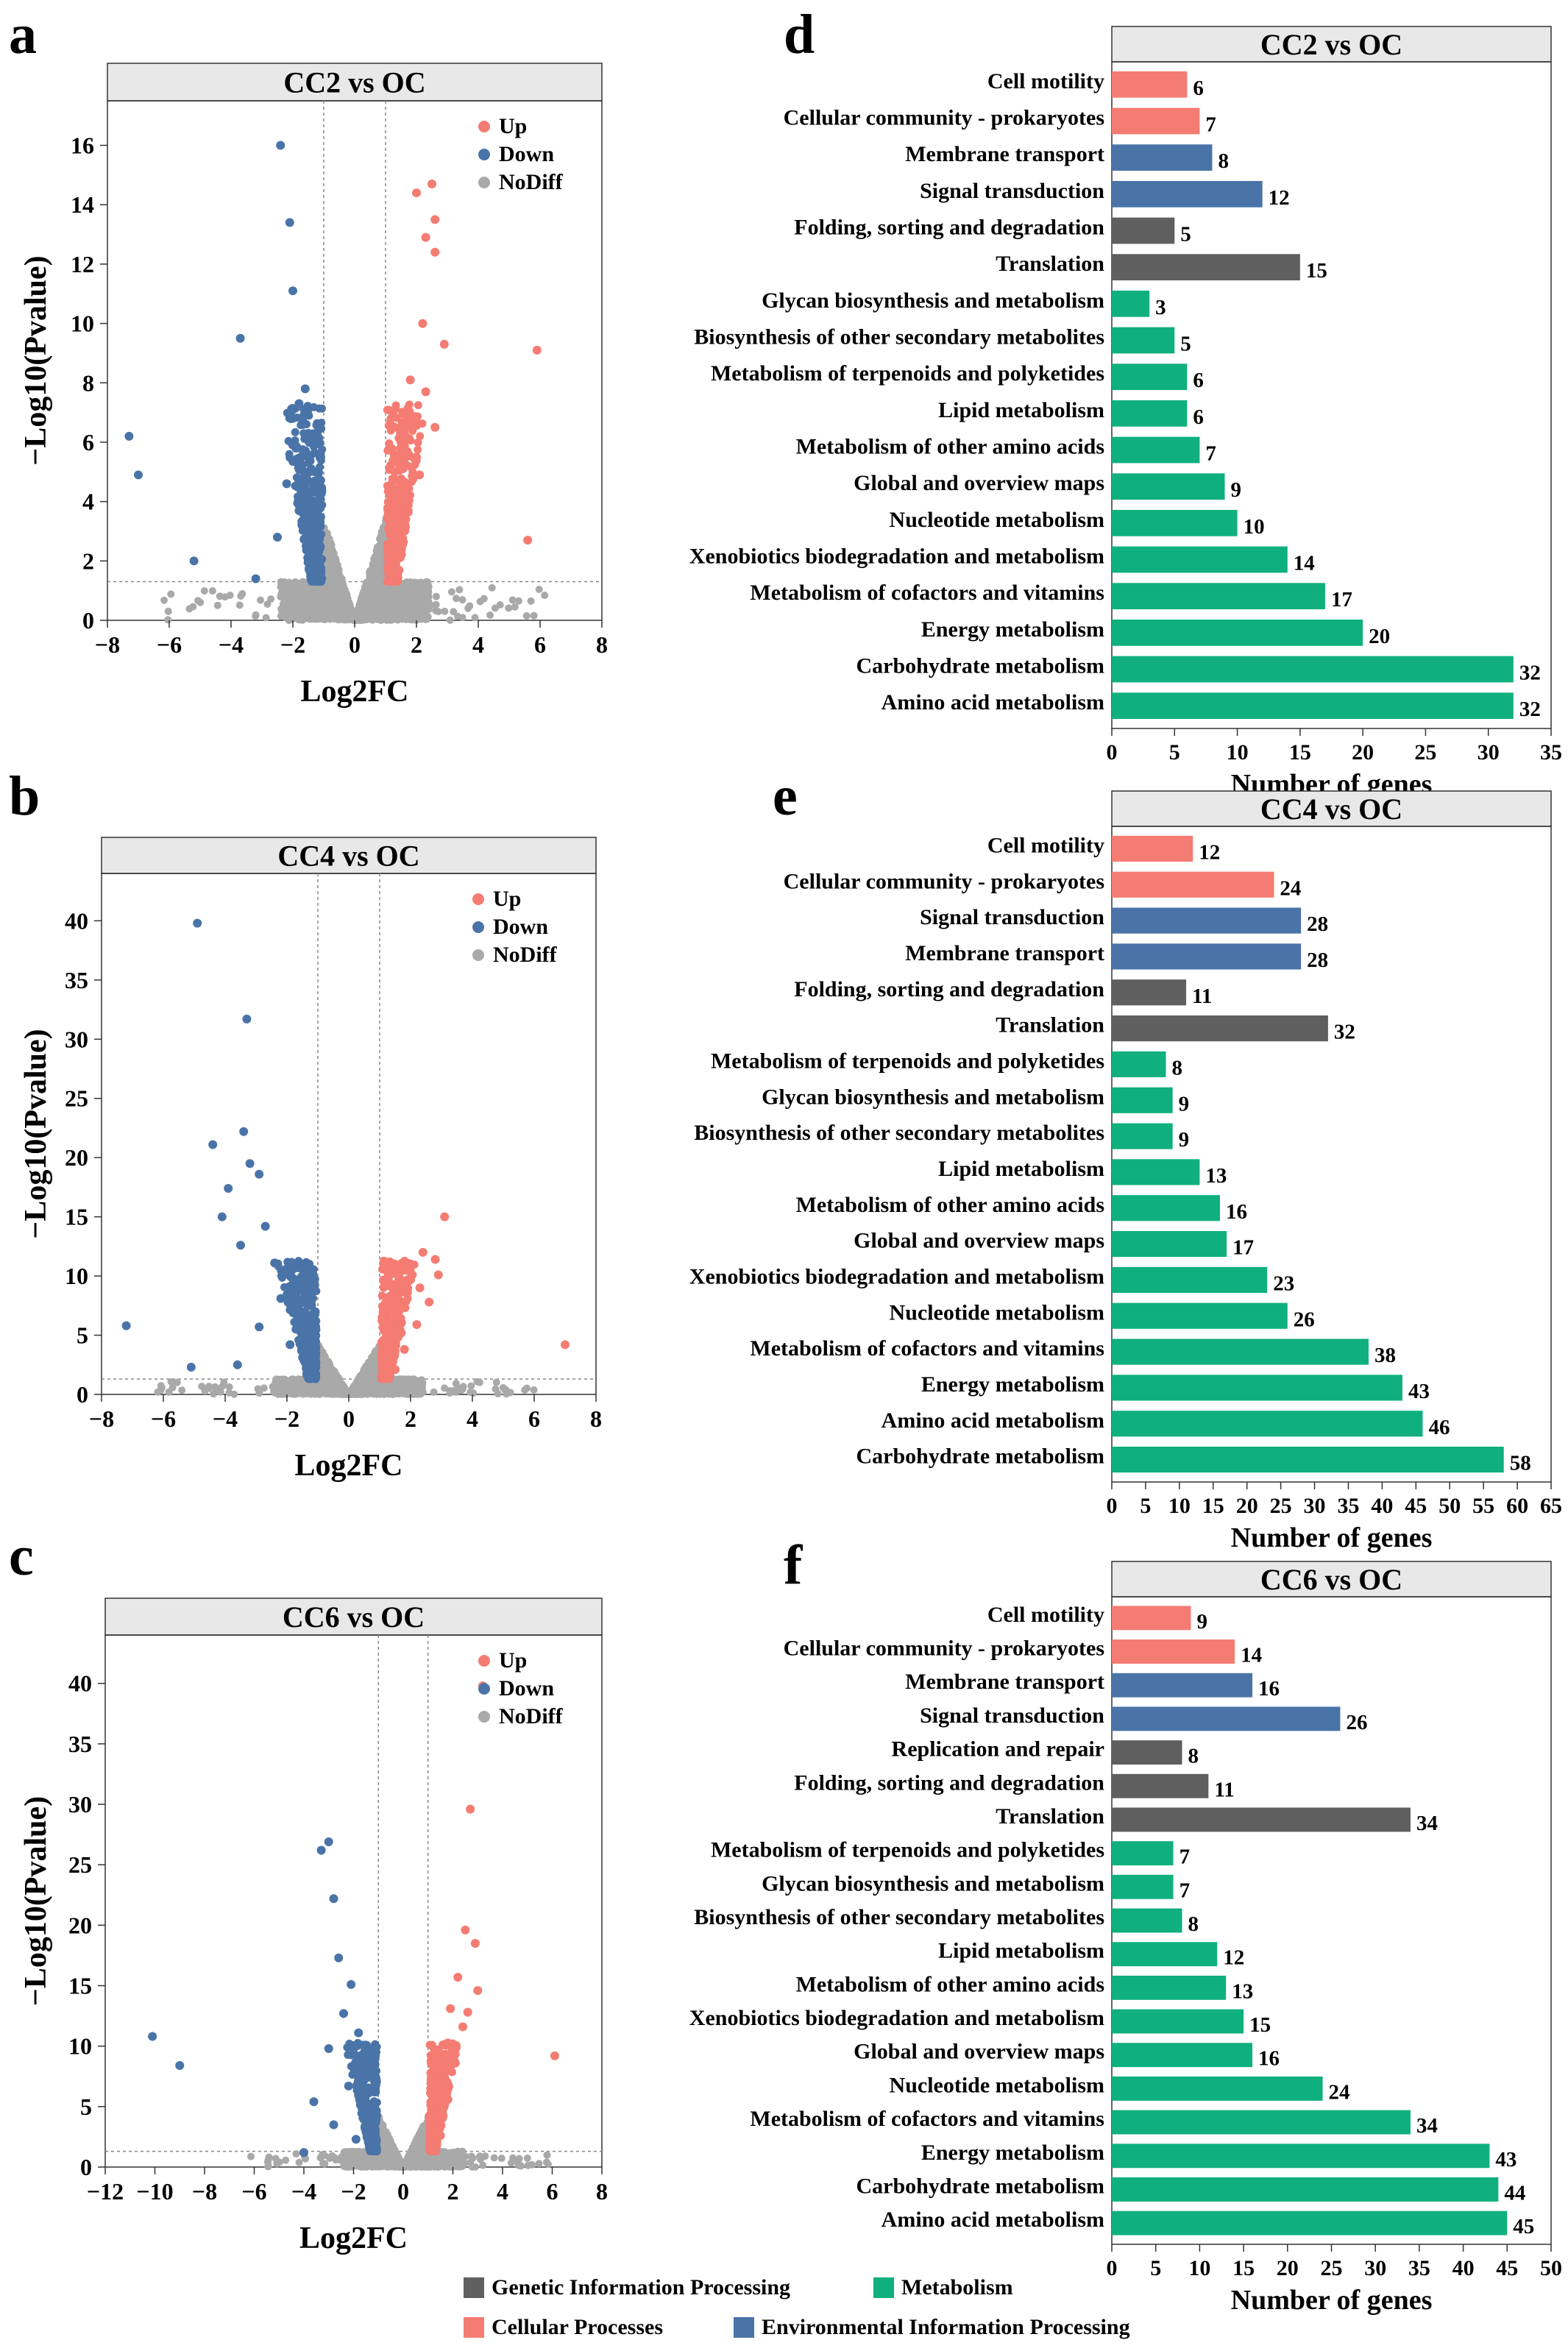  I want to click on panel-title: CC4 vs OC, so click(348, 856).